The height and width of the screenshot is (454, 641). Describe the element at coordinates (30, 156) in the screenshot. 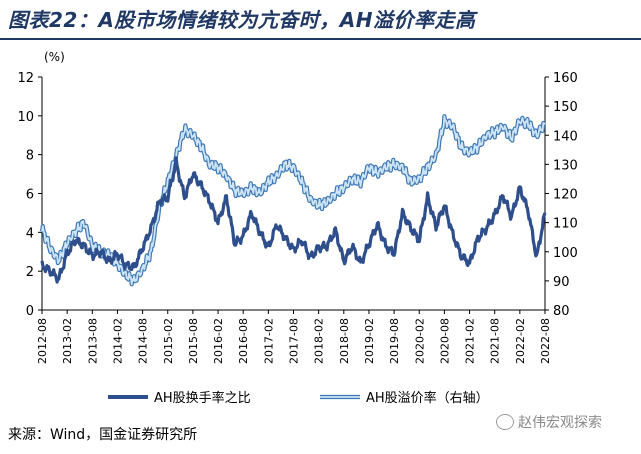

I see `left-tick-label: 8` at that location.